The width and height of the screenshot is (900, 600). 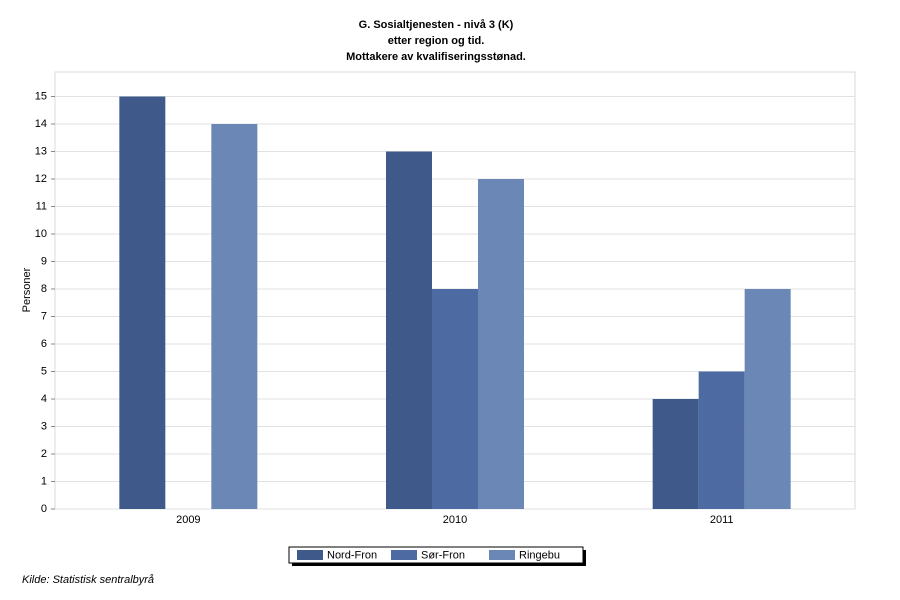 What do you see at coordinates (44, 289) in the screenshot?
I see `y-tick-label: 8` at bounding box center [44, 289].